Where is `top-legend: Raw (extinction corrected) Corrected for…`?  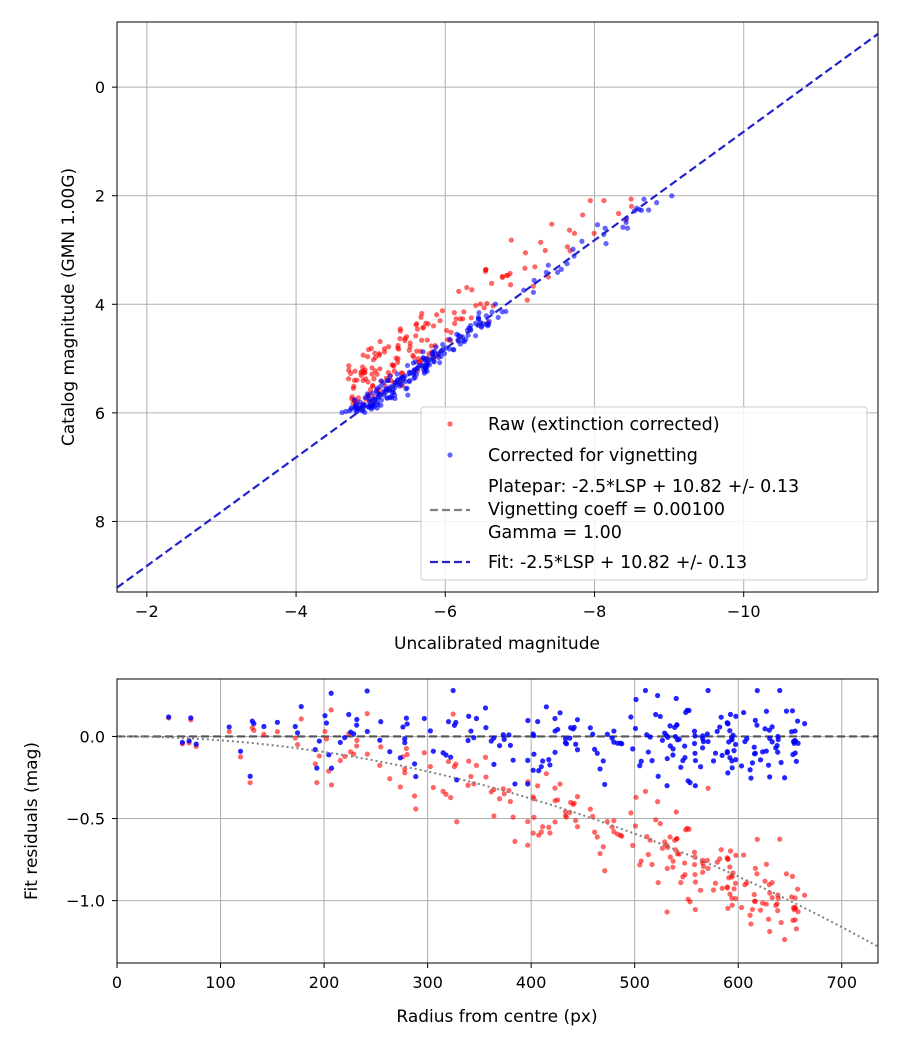
top-legend: Raw (extinction corrected) Corrected for… is located at coordinates (644, 493).